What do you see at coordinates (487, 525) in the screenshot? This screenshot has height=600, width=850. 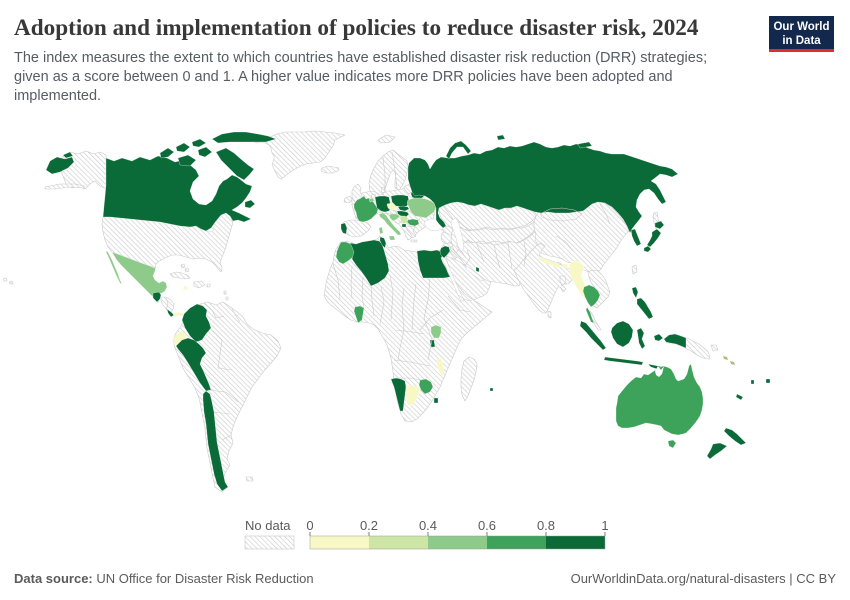 I see `svg-text: 0.6` at bounding box center [487, 525].